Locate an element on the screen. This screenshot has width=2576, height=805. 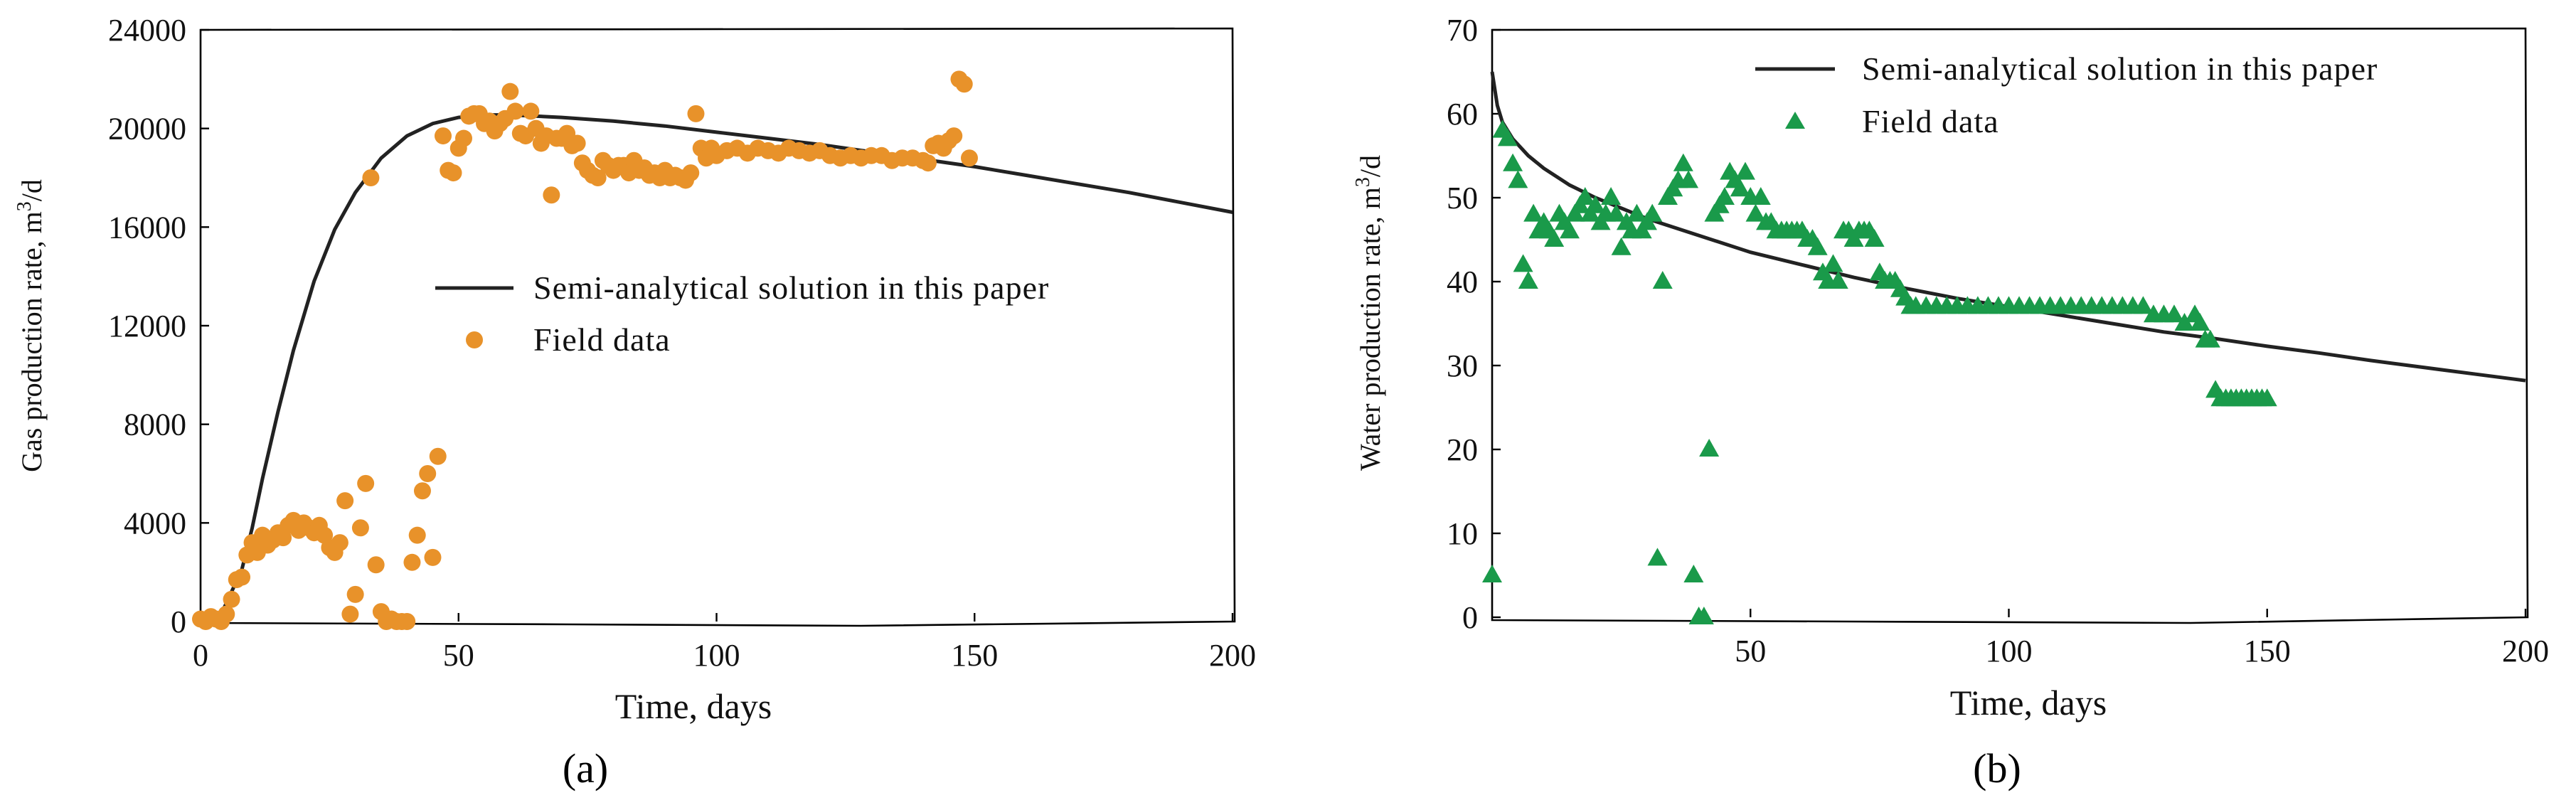
gas-y-tick-label: 20000 is located at coordinates (147, 129).